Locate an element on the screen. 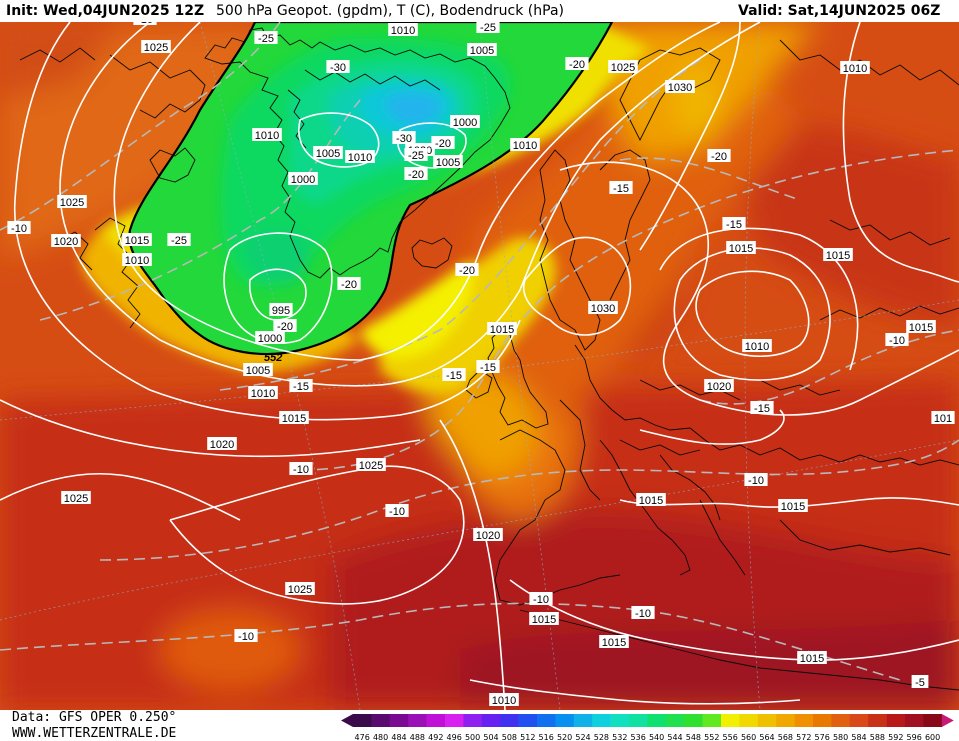  pressure-label-text: 1015 is located at coordinates (921, 328).